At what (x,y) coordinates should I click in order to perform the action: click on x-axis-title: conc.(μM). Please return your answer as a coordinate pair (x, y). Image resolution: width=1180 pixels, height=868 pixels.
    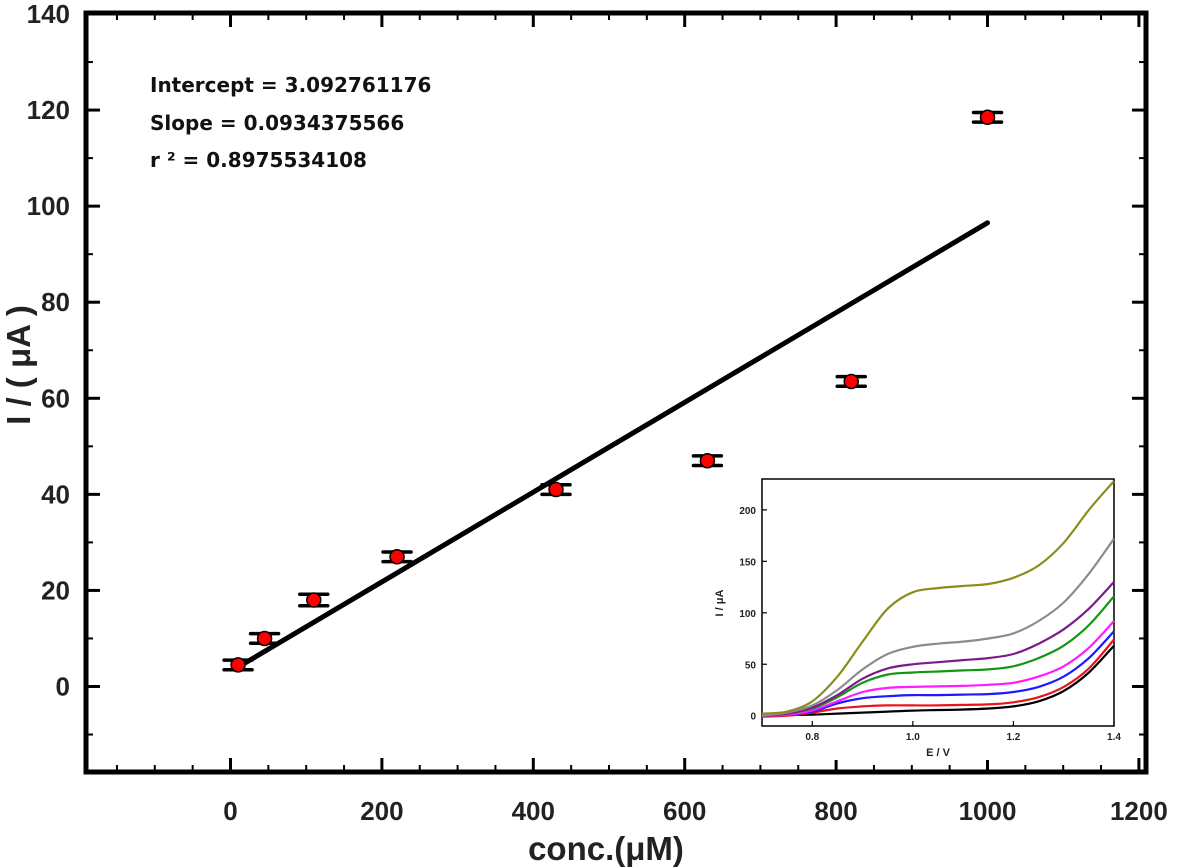
    Looking at the image, I should click on (606, 848).